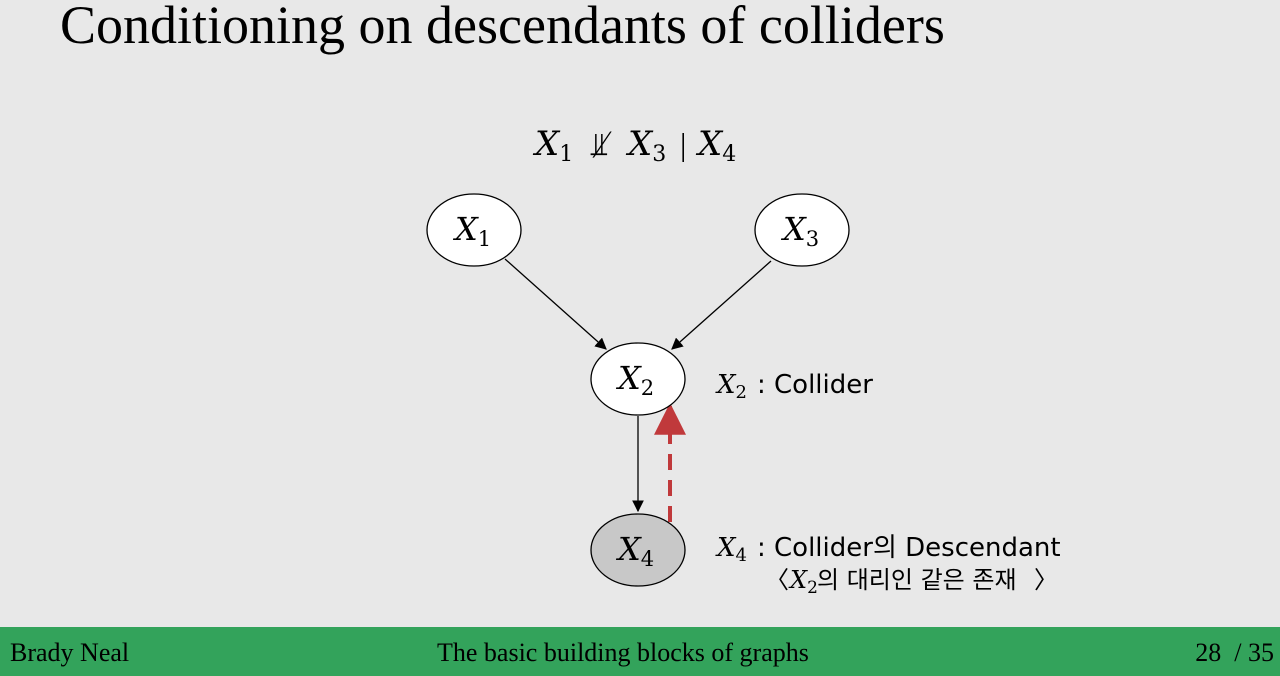 The width and height of the screenshot is (1280, 676). I want to click on annotation-x2-collider: X2 : Collider, so click(794, 386).